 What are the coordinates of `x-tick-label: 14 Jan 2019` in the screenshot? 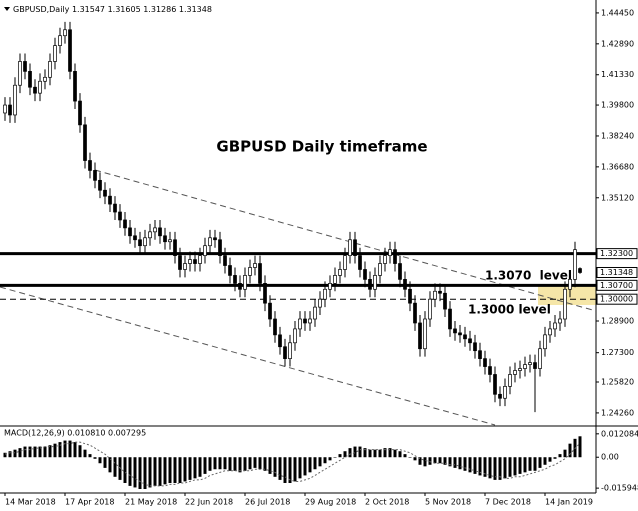 It's located at (569, 502).